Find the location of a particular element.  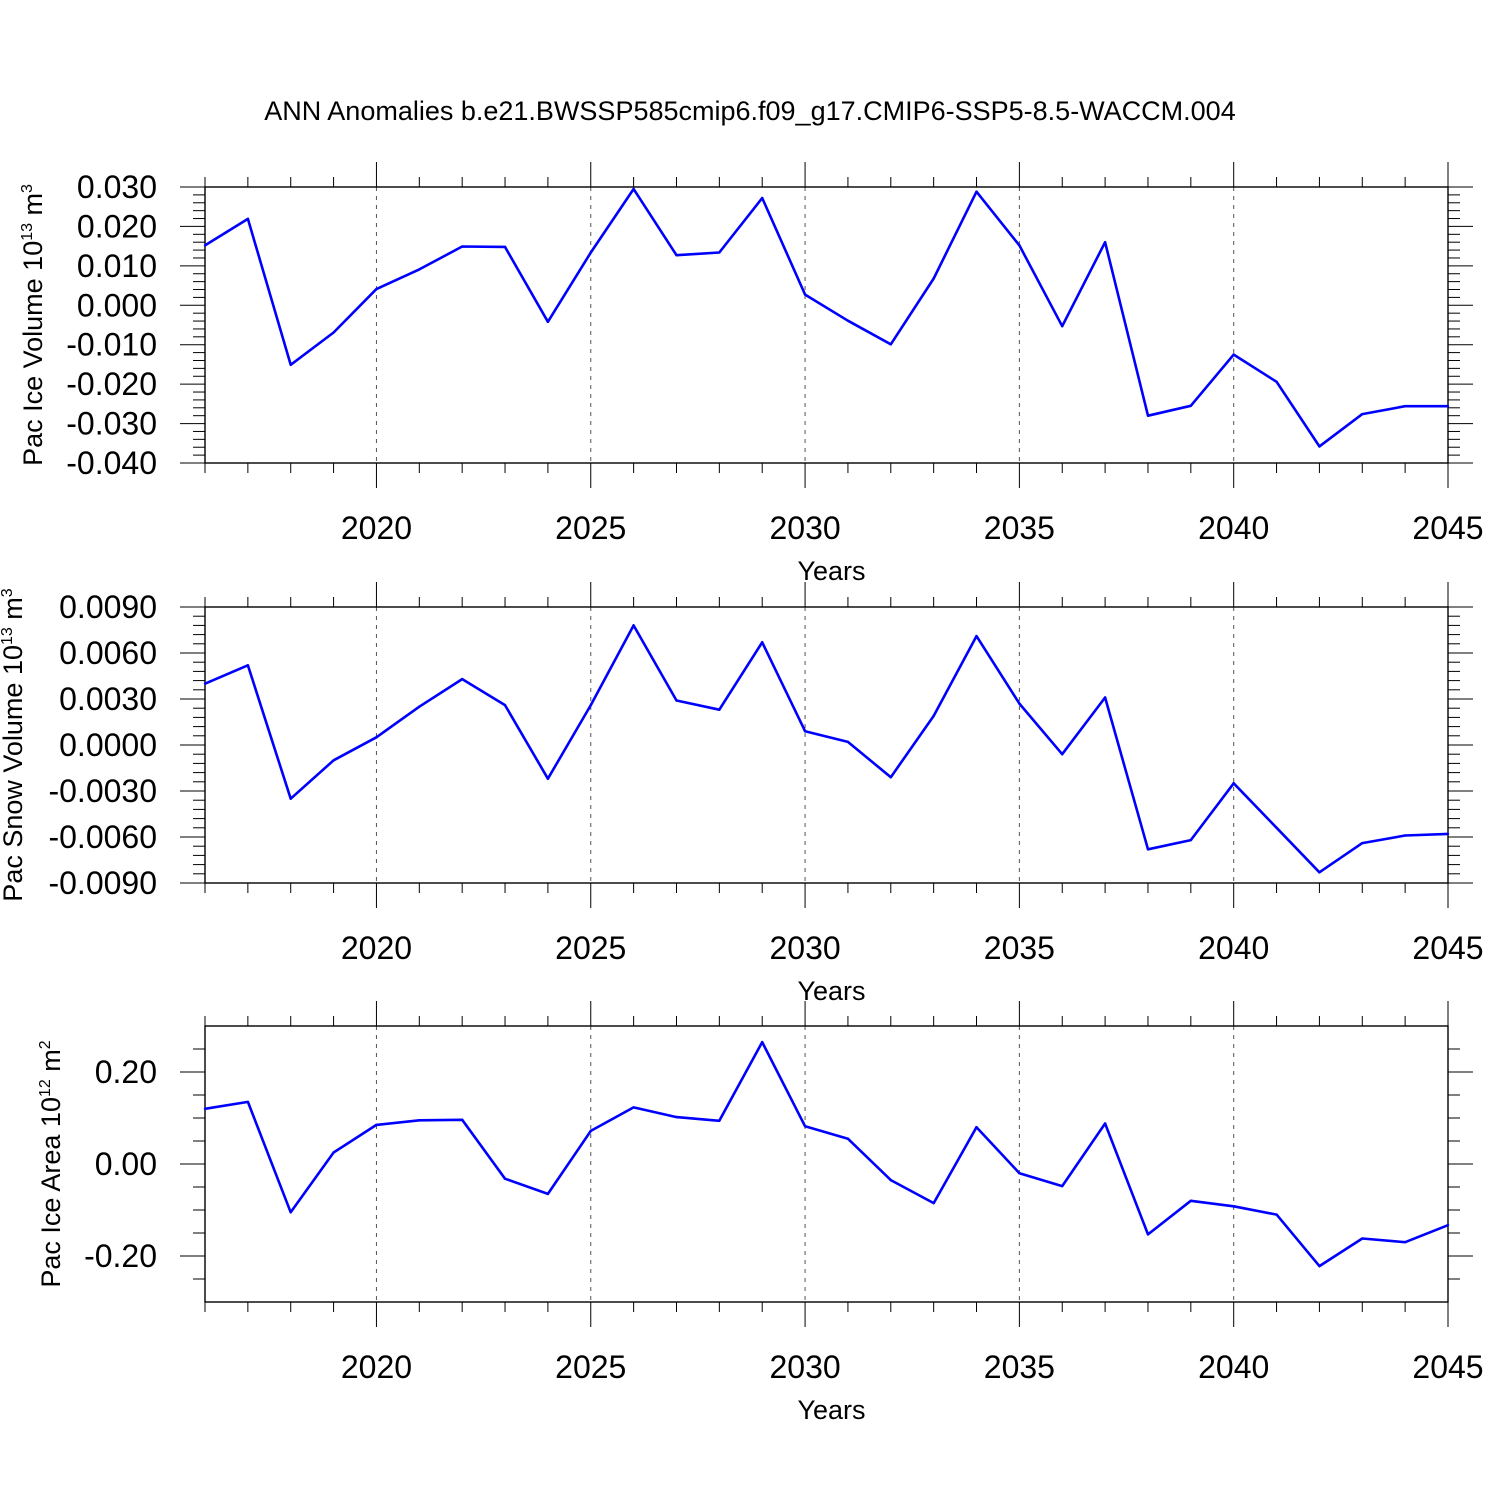

y-axis-label-part: Pac Ice Area 10 is located at coordinates (51, 1192).